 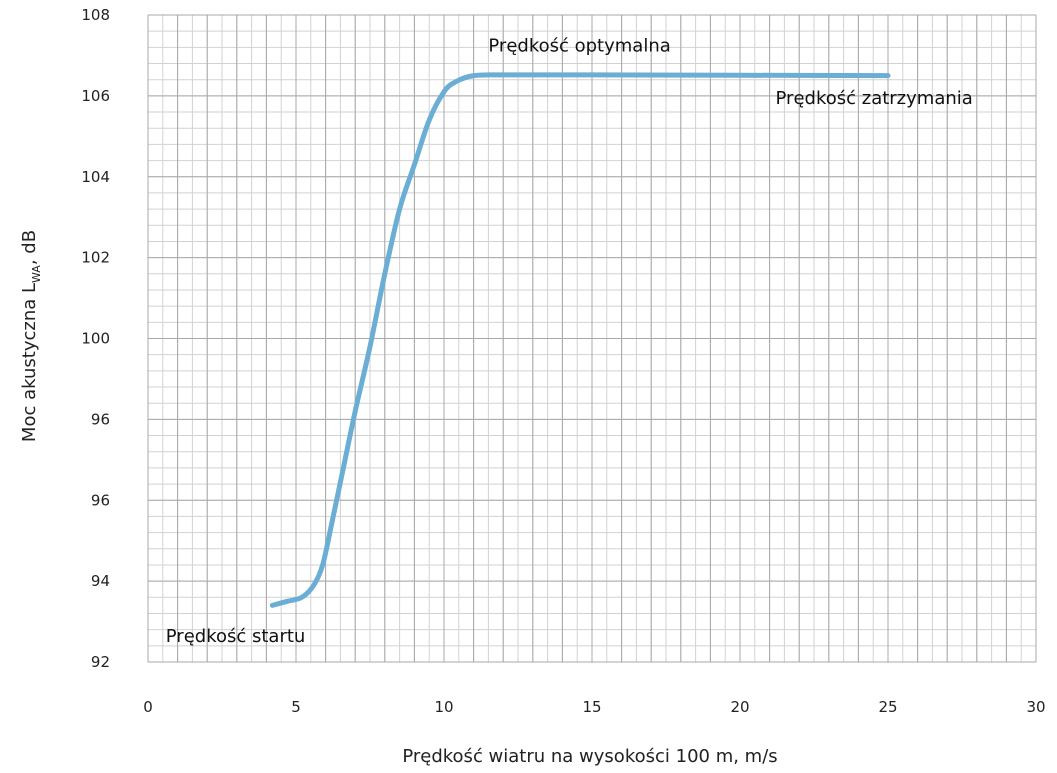 What do you see at coordinates (887, 707) in the screenshot?
I see `x-tick-label: 25` at bounding box center [887, 707].